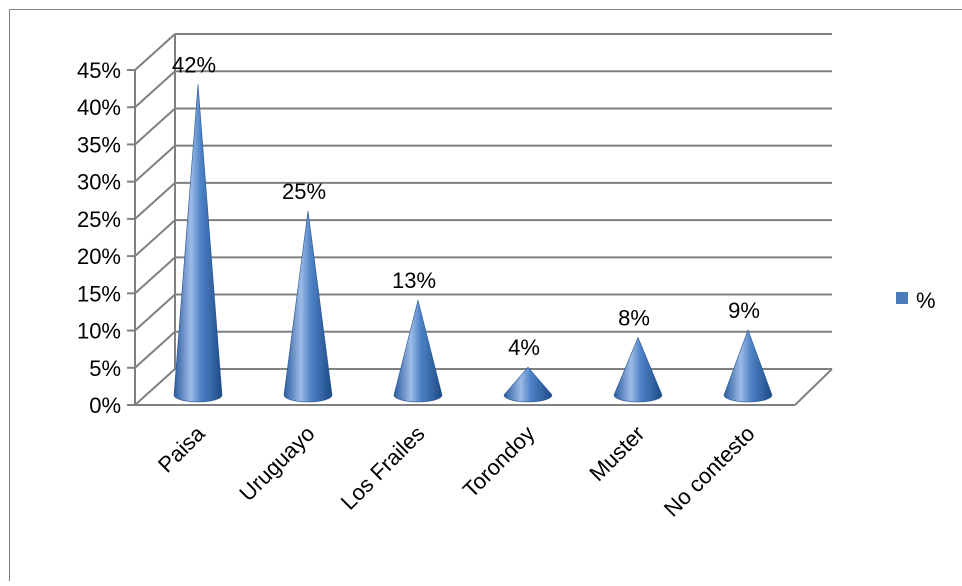  Describe the element at coordinates (304, 191) in the screenshot. I see `data-label: 25%` at that location.